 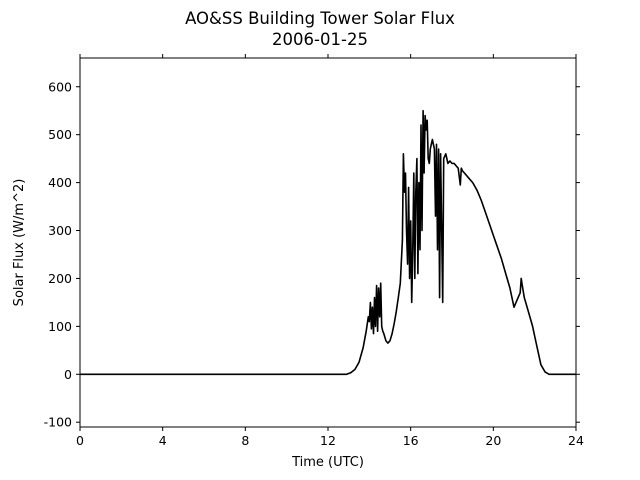 I want to click on chart-title: AO&SS Building Tower Solar Flux, so click(x=320, y=18).